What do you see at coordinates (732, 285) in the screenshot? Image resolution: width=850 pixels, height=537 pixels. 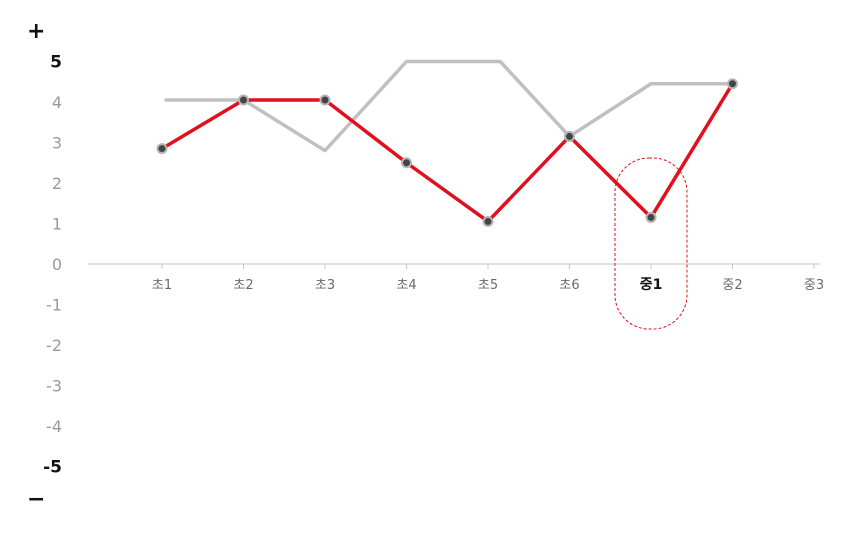 I see `x-tick-label: 중2` at bounding box center [732, 285].